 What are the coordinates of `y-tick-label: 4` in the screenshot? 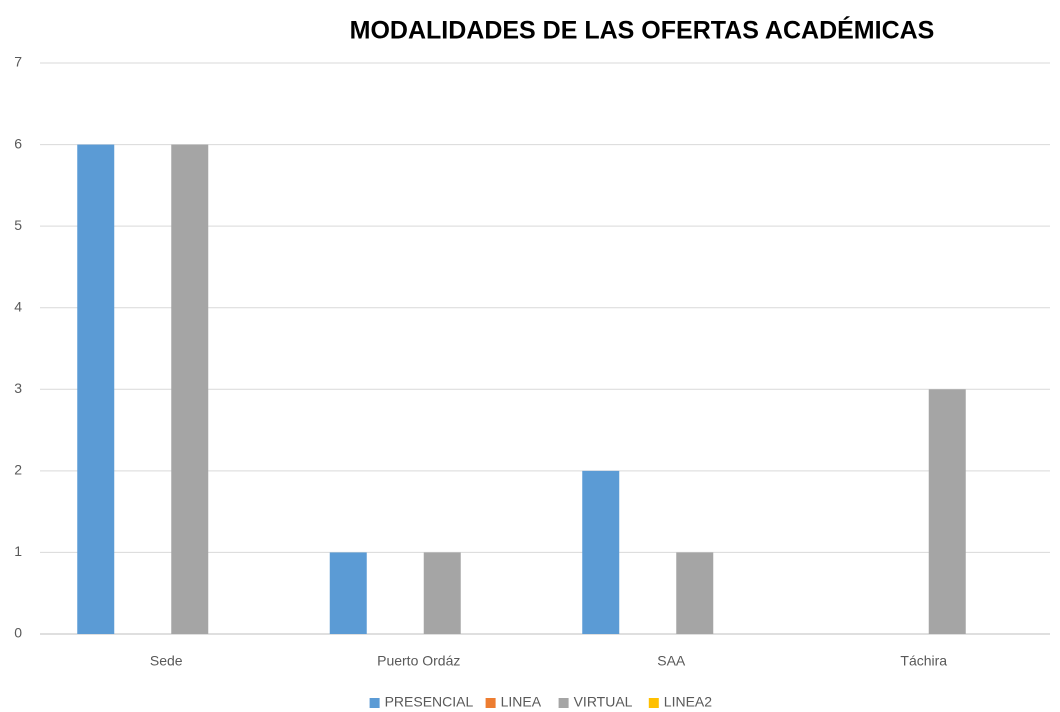 It's located at (18, 306).